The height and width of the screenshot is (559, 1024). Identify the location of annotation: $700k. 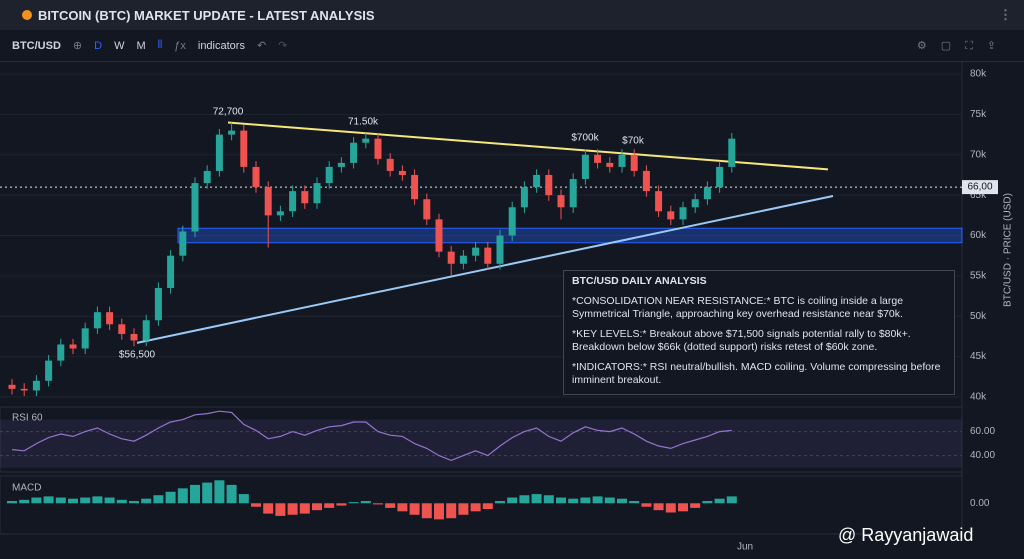
(585, 138).